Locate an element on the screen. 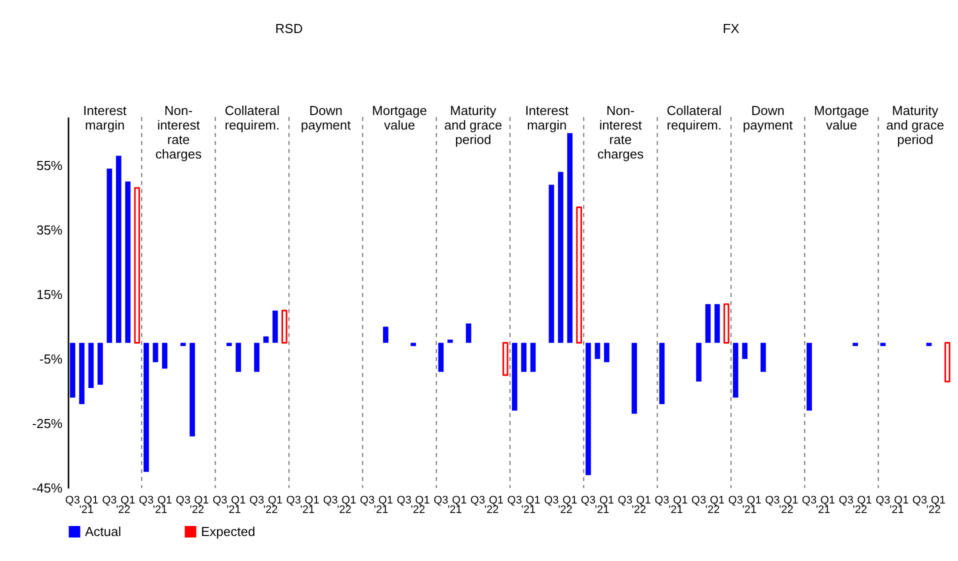  legend-label: Expected is located at coordinates (228, 531).